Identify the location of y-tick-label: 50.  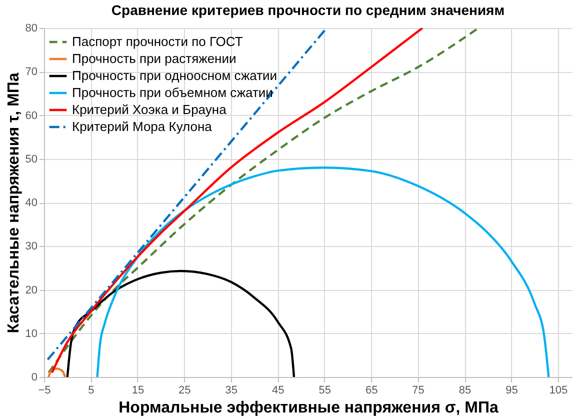
(31, 159).